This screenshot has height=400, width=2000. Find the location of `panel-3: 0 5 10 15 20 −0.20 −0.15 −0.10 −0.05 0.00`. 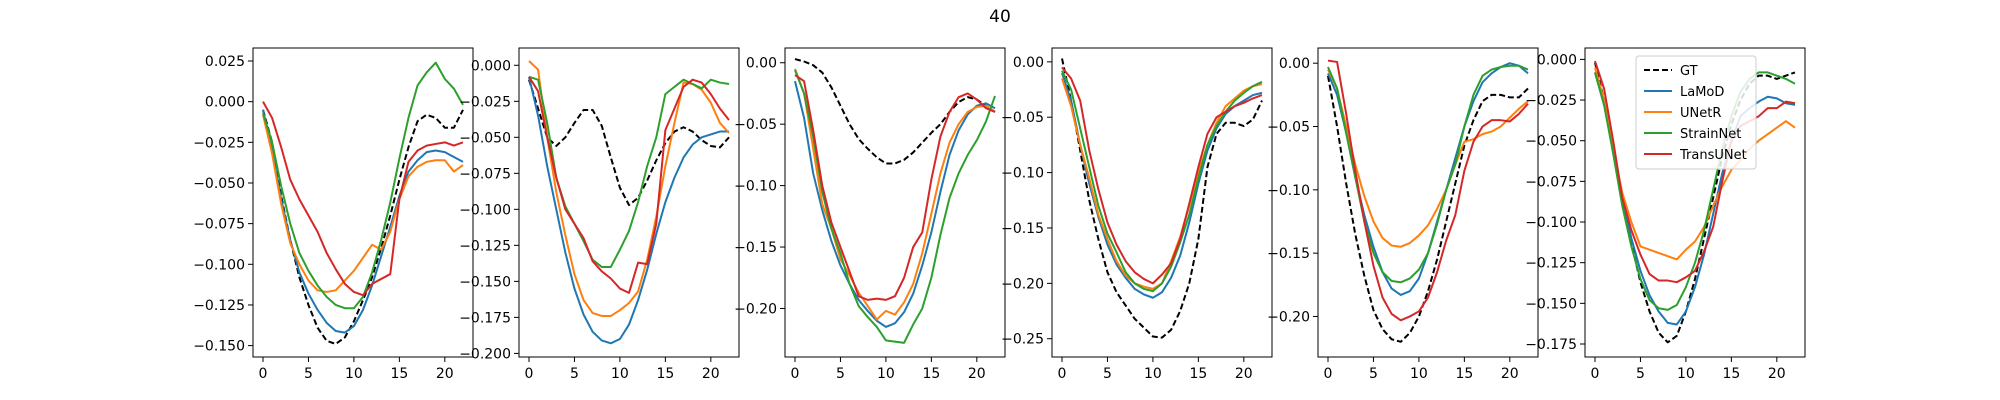

panel-3: 0 5 10 15 20 −0.20 −0.15 −0.10 −0.05 0.00 is located at coordinates (870, 214).